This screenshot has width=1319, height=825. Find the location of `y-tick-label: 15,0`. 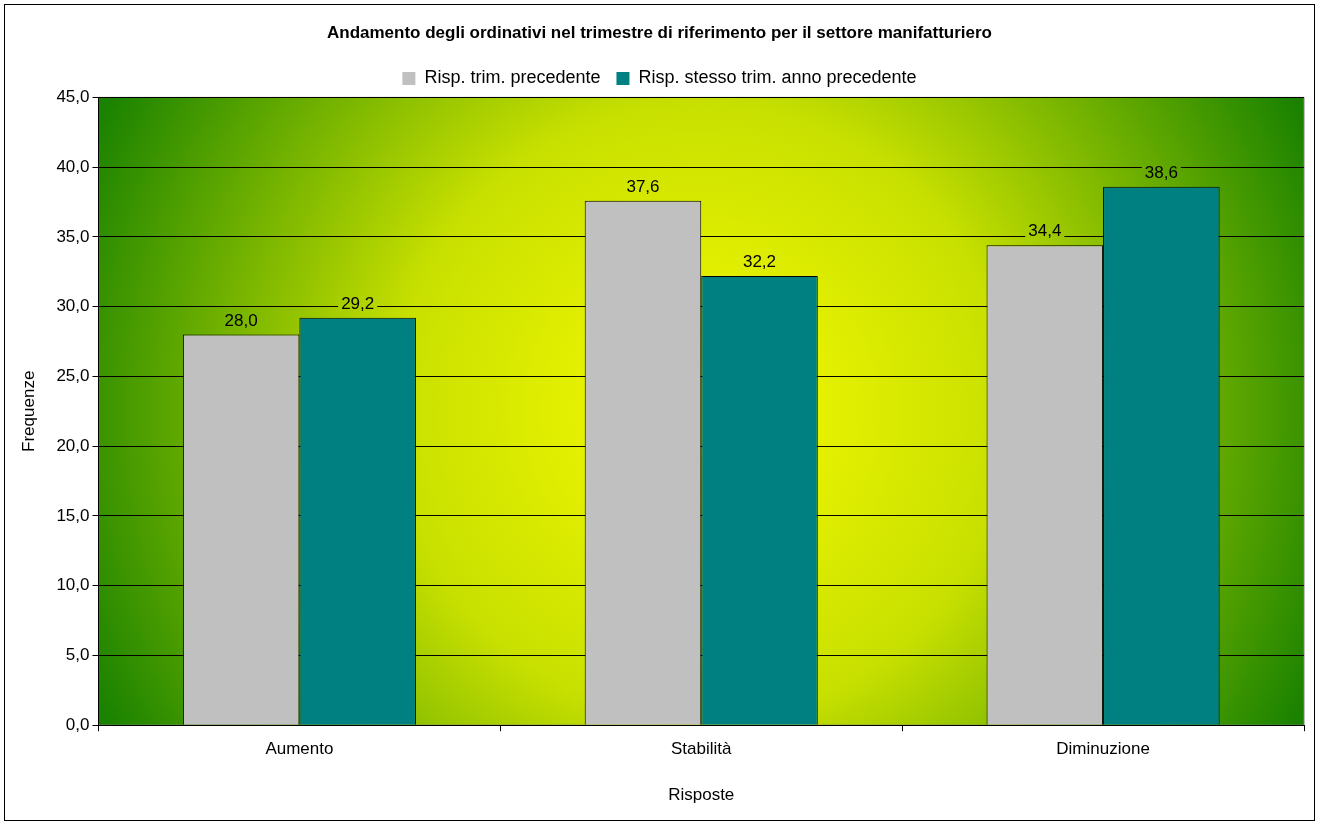

y-tick-label: 15,0 is located at coordinates (73, 515).